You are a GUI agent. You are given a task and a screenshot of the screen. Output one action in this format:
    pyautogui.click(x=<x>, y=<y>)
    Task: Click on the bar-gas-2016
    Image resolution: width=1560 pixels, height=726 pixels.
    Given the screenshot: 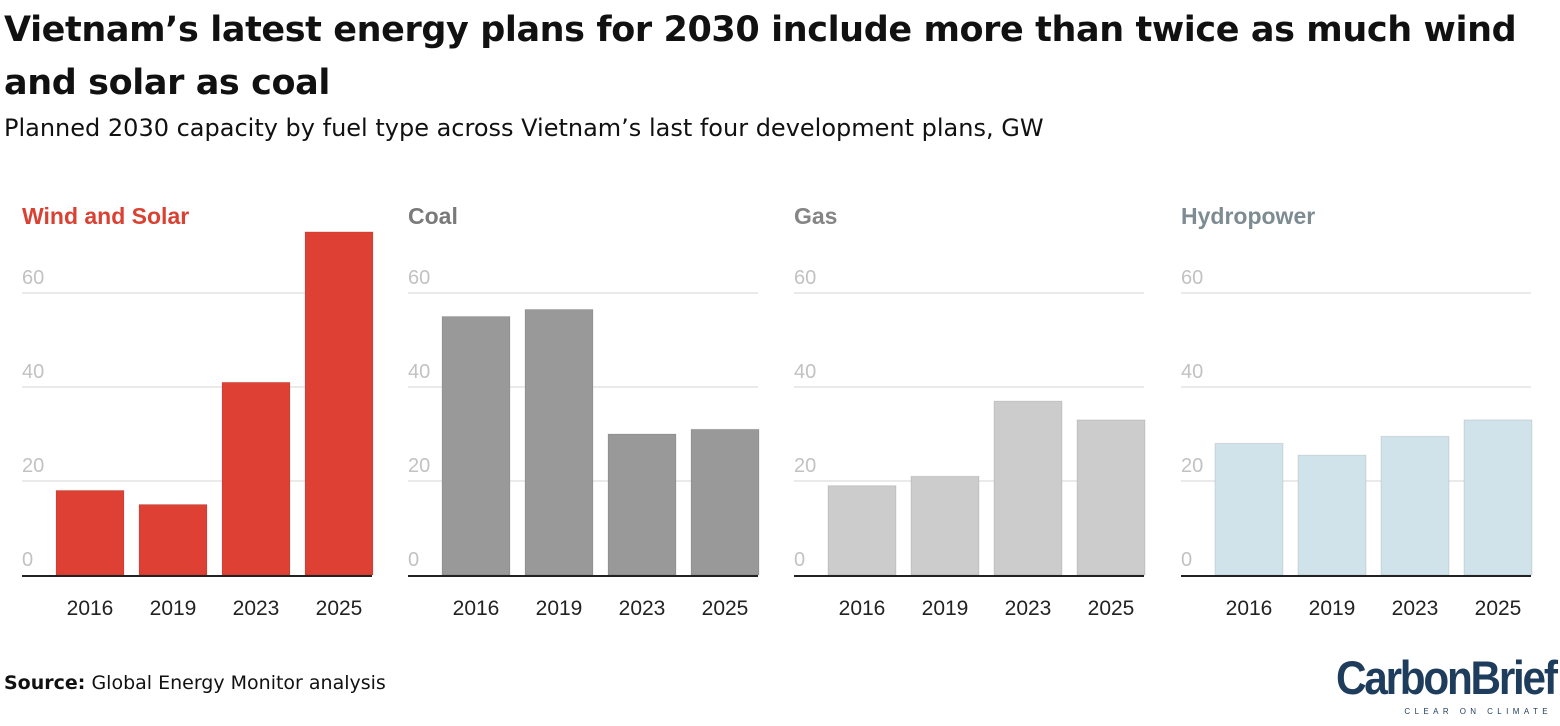 What is the action you would take?
    pyautogui.click(x=862, y=530)
    